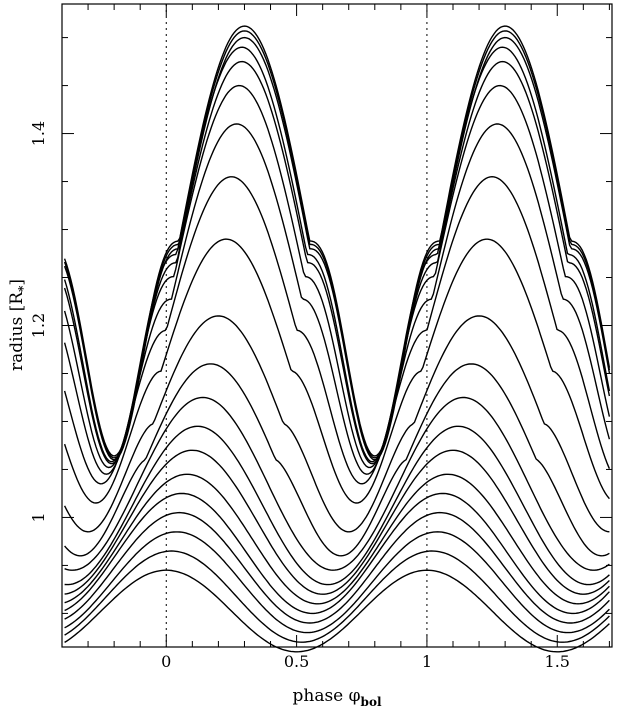 The image size is (619, 713). I want to click on x-axis-title: phase φbol, so click(336, 697).